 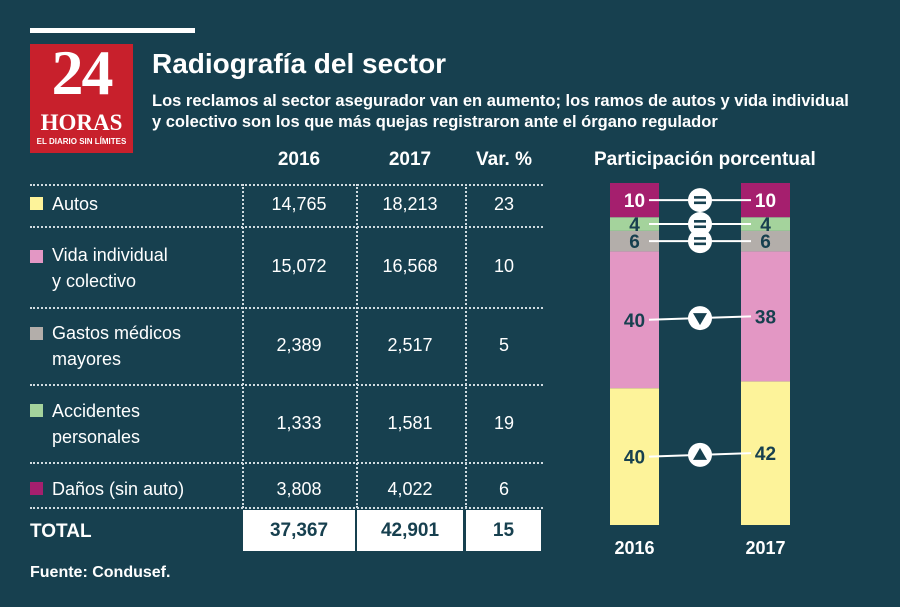 I want to click on logo-number: 24, so click(x=82, y=72).